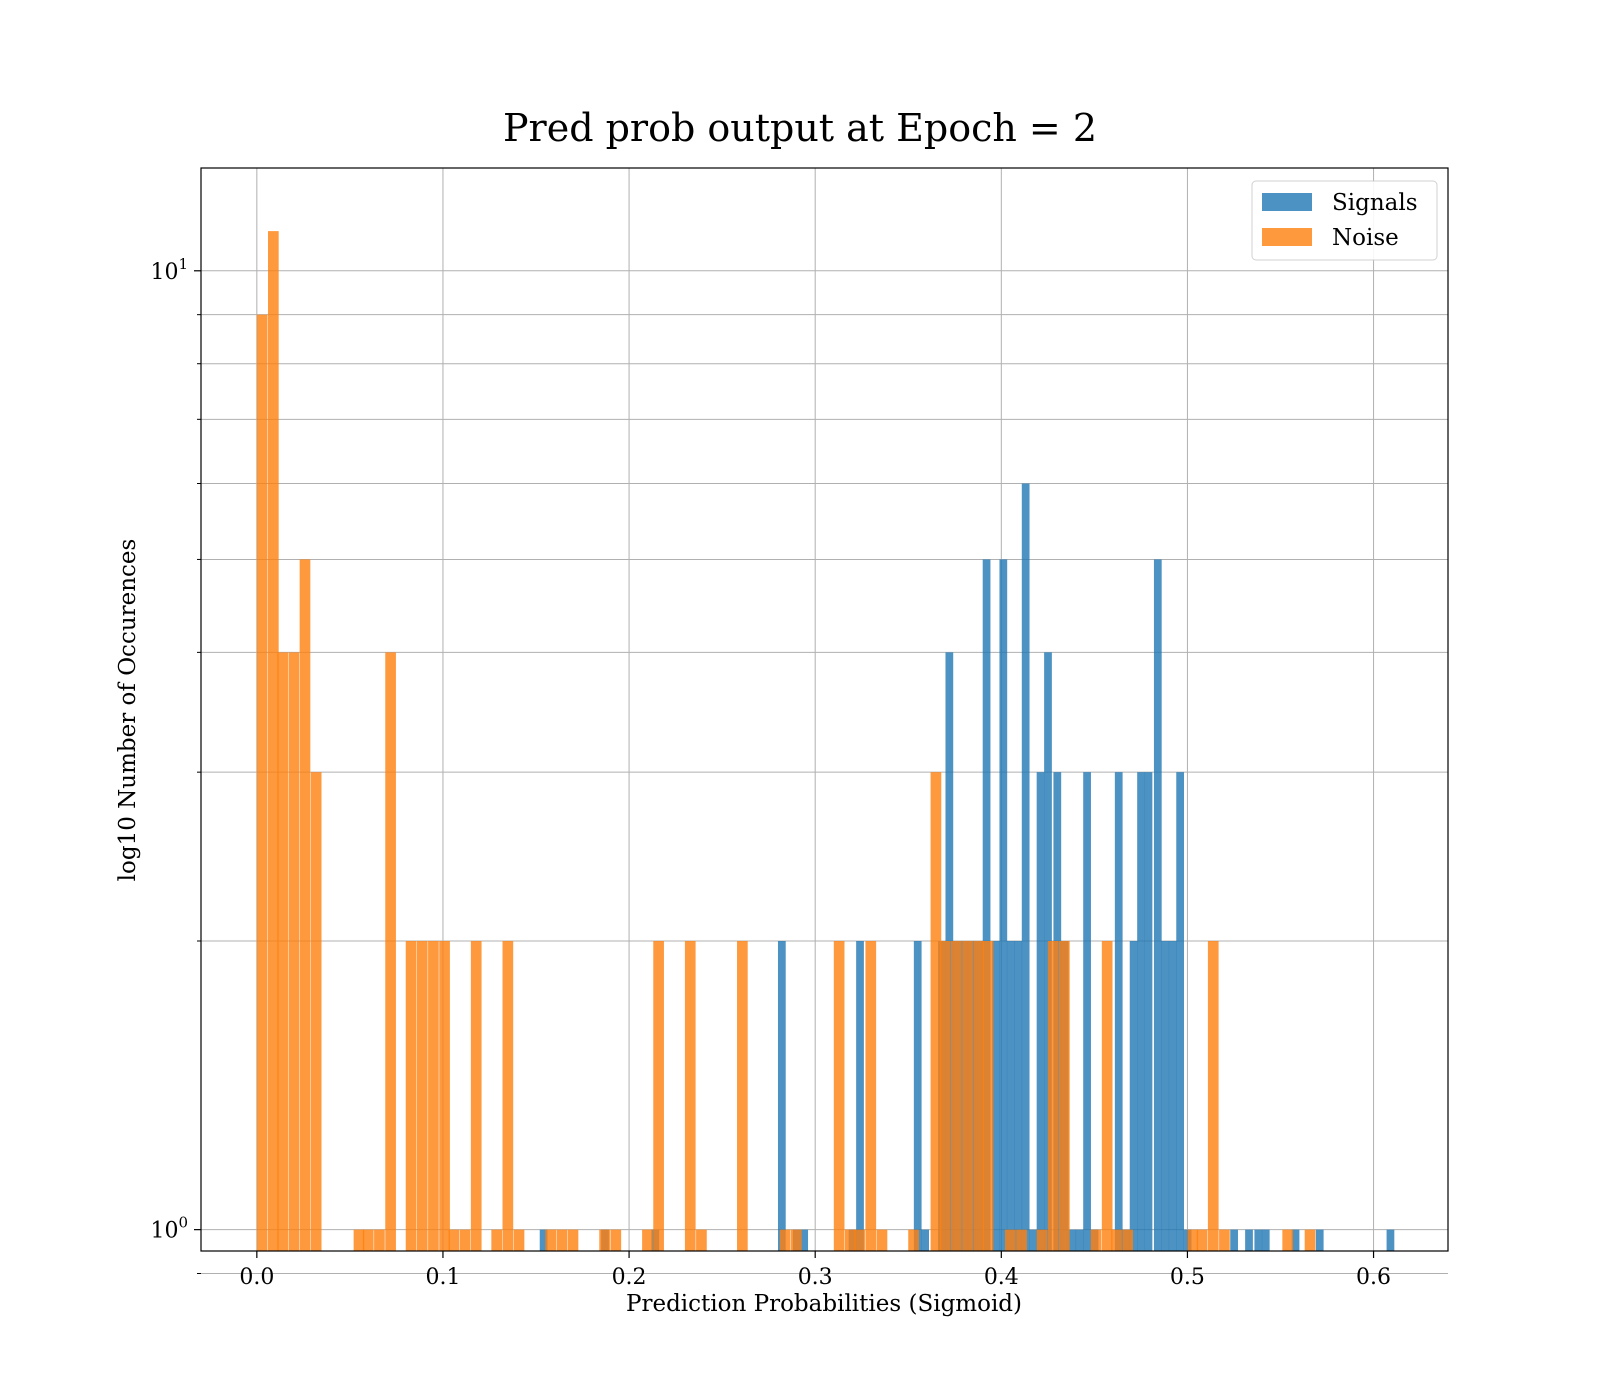 The width and height of the screenshot is (1600, 1400). I want to click on x-tick-label: 0.3, so click(815, 1277).